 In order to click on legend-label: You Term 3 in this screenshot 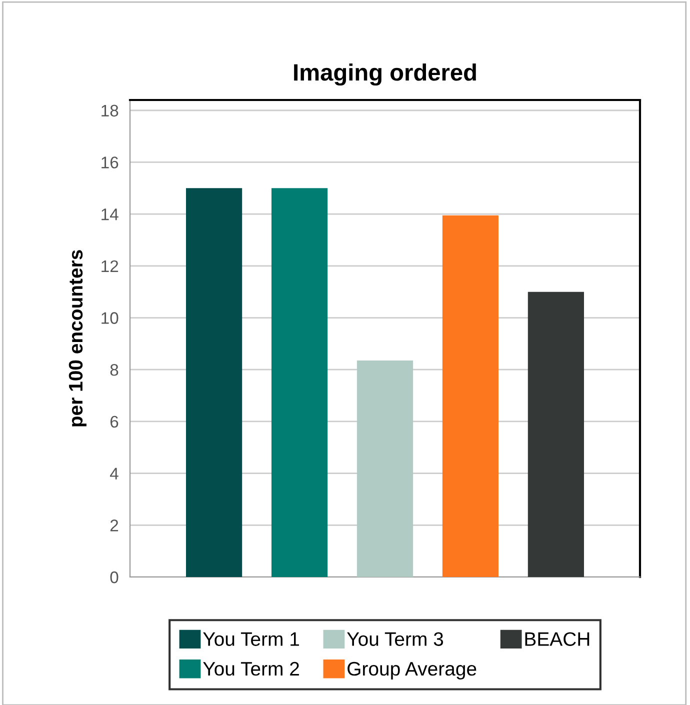, I will do `click(395, 639)`.